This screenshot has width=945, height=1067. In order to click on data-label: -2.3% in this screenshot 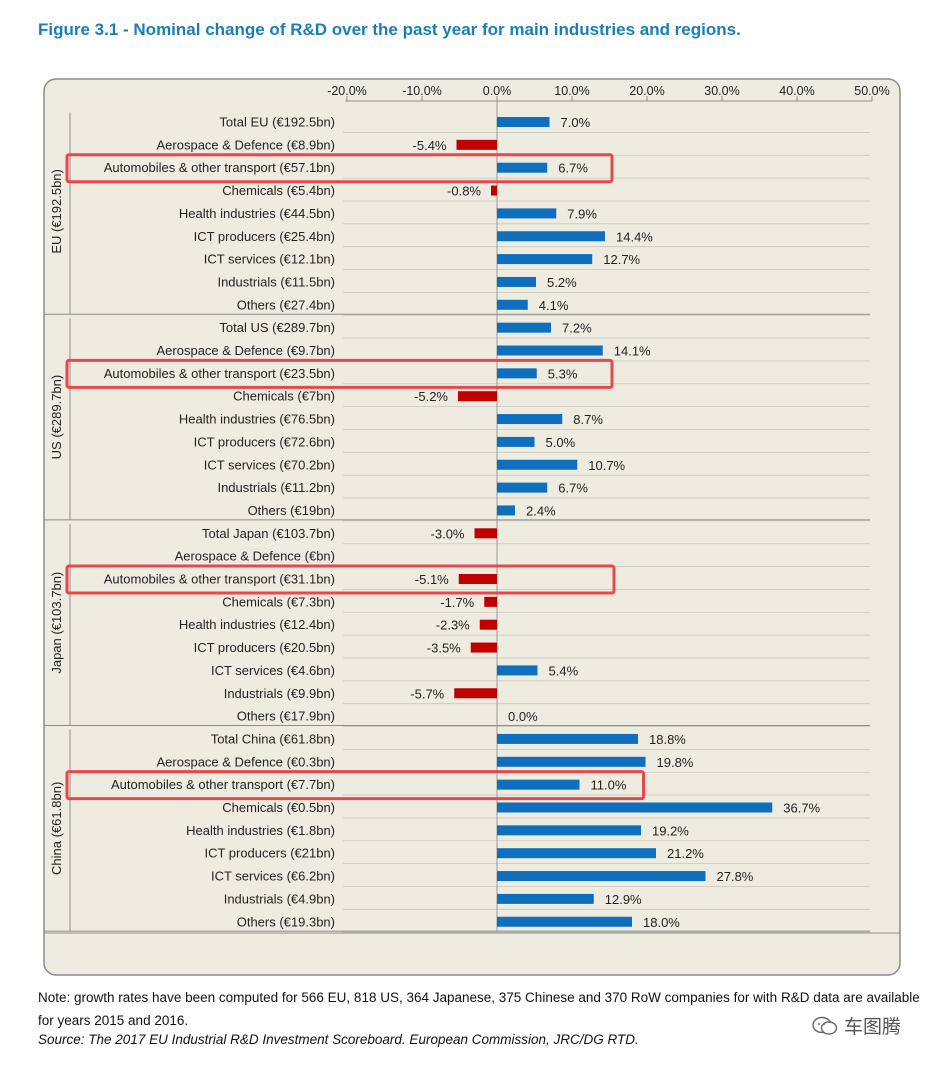, I will do `click(453, 625)`.